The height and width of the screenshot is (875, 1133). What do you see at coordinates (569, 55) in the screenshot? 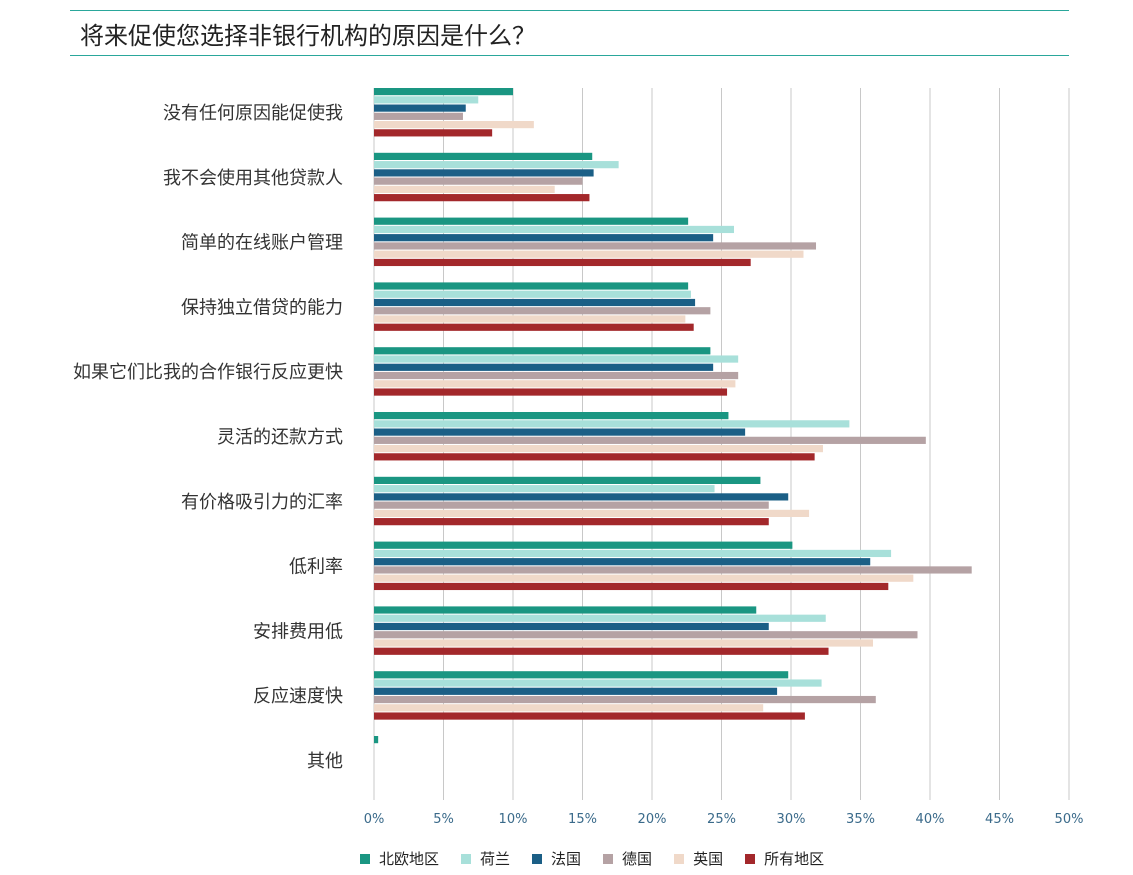
I see `title-bottom-rule` at bounding box center [569, 55].